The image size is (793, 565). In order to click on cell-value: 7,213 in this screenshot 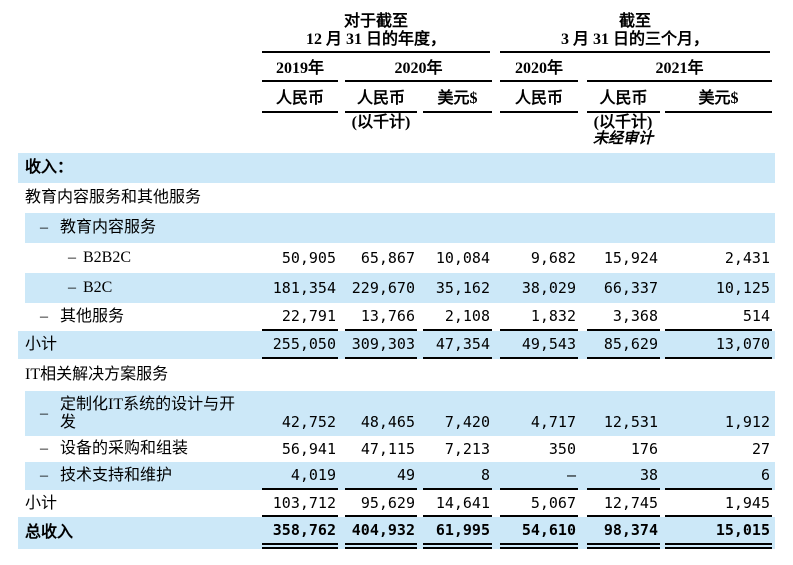, I will do `click(467, 449)`.